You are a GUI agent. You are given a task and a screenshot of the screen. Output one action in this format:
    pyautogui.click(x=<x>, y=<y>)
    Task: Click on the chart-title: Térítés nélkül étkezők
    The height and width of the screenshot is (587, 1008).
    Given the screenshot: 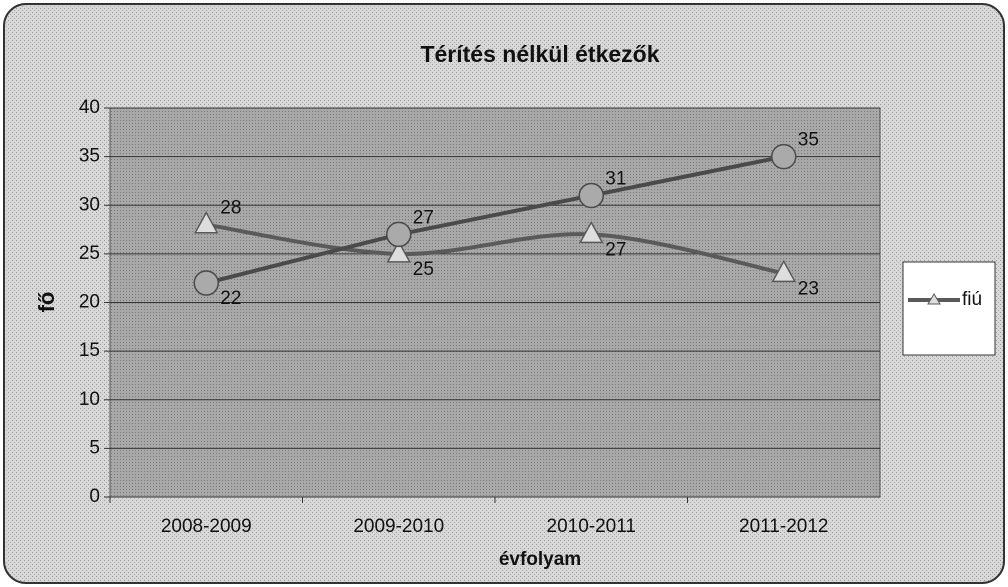 What is the action you would take?
    pyautogui.click(x=539, y=54)
    